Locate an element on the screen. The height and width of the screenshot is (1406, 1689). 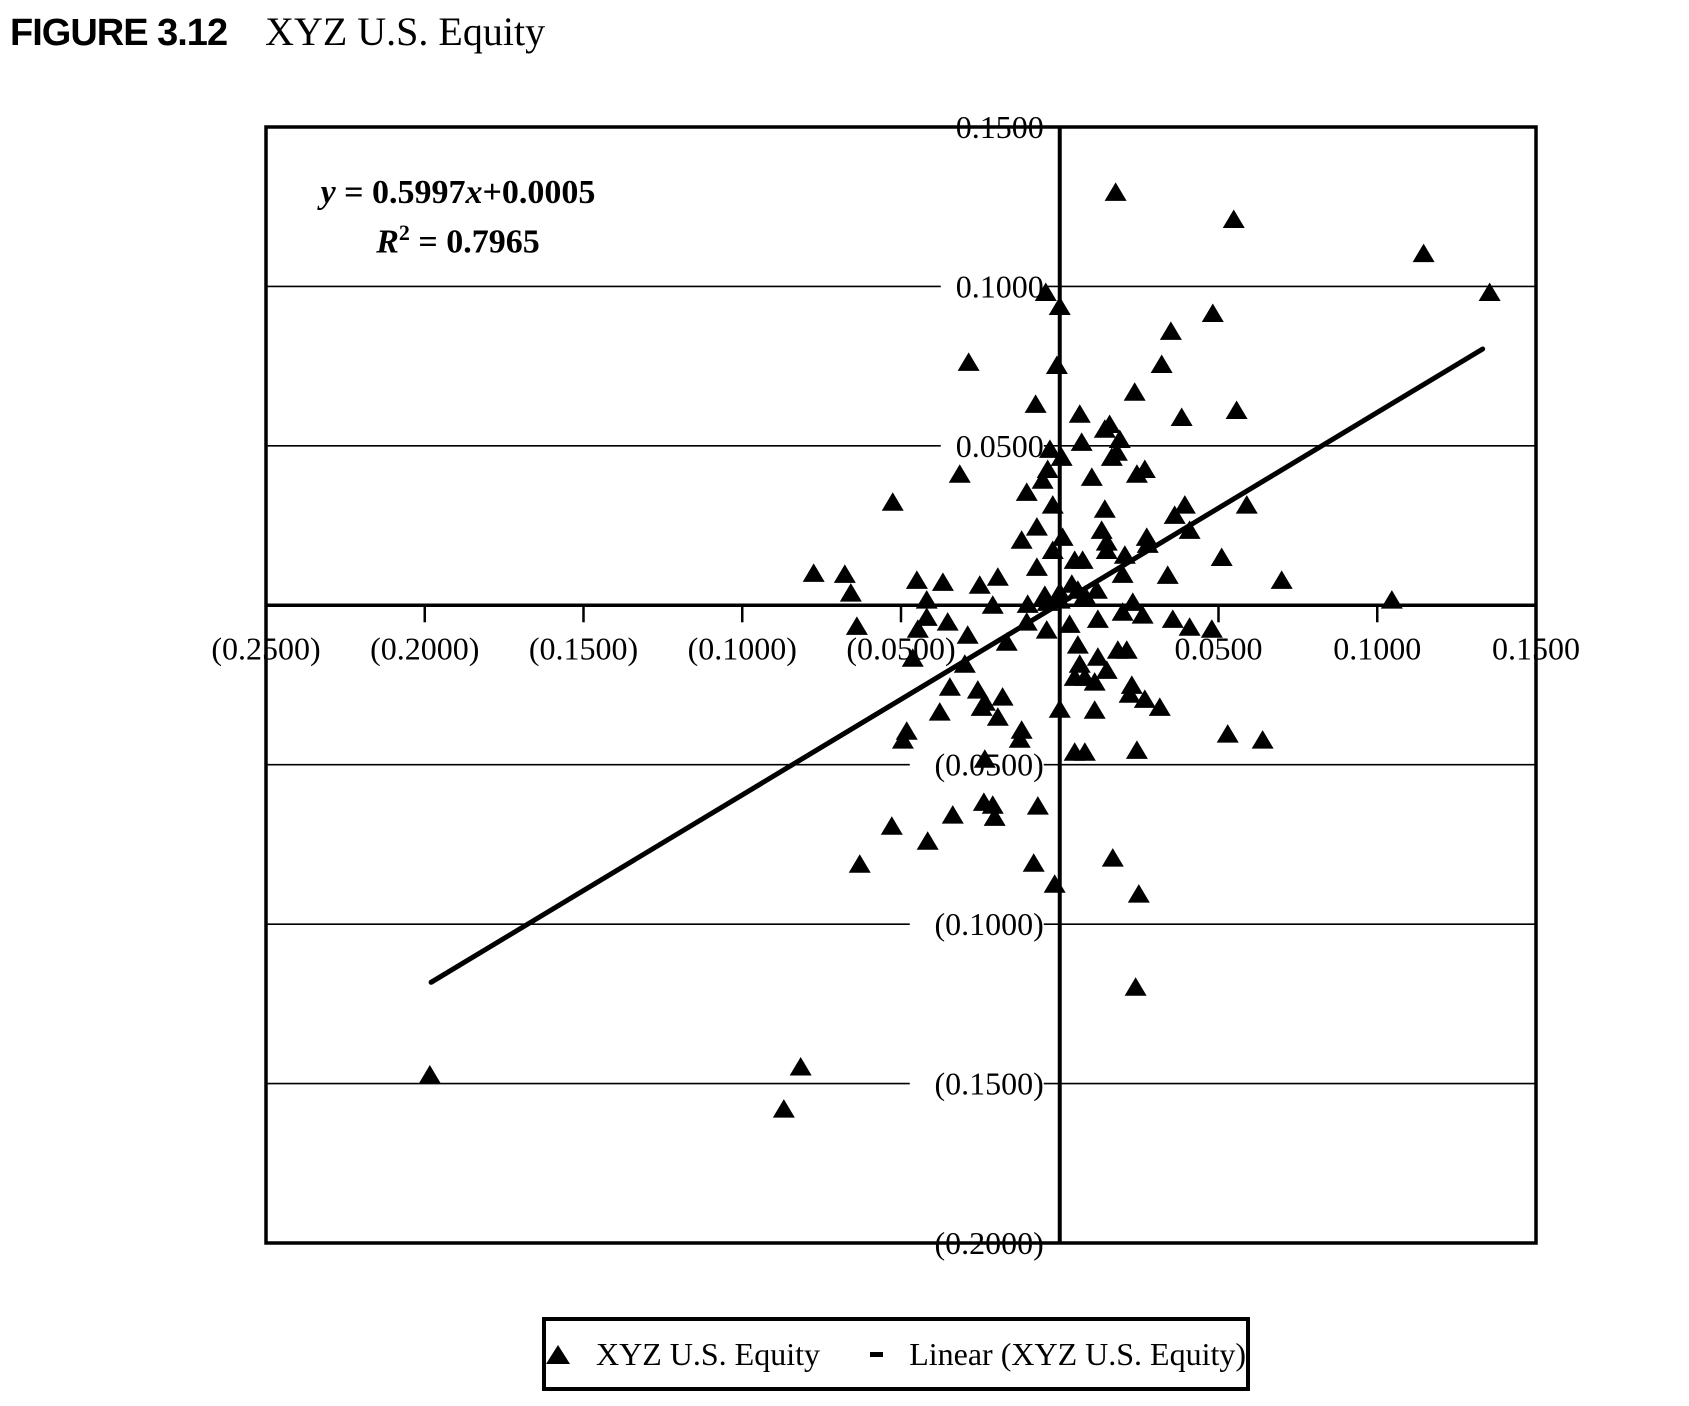
regression-equation: y = 0.5997x+0.0005 is located at coordinates (458, 192).